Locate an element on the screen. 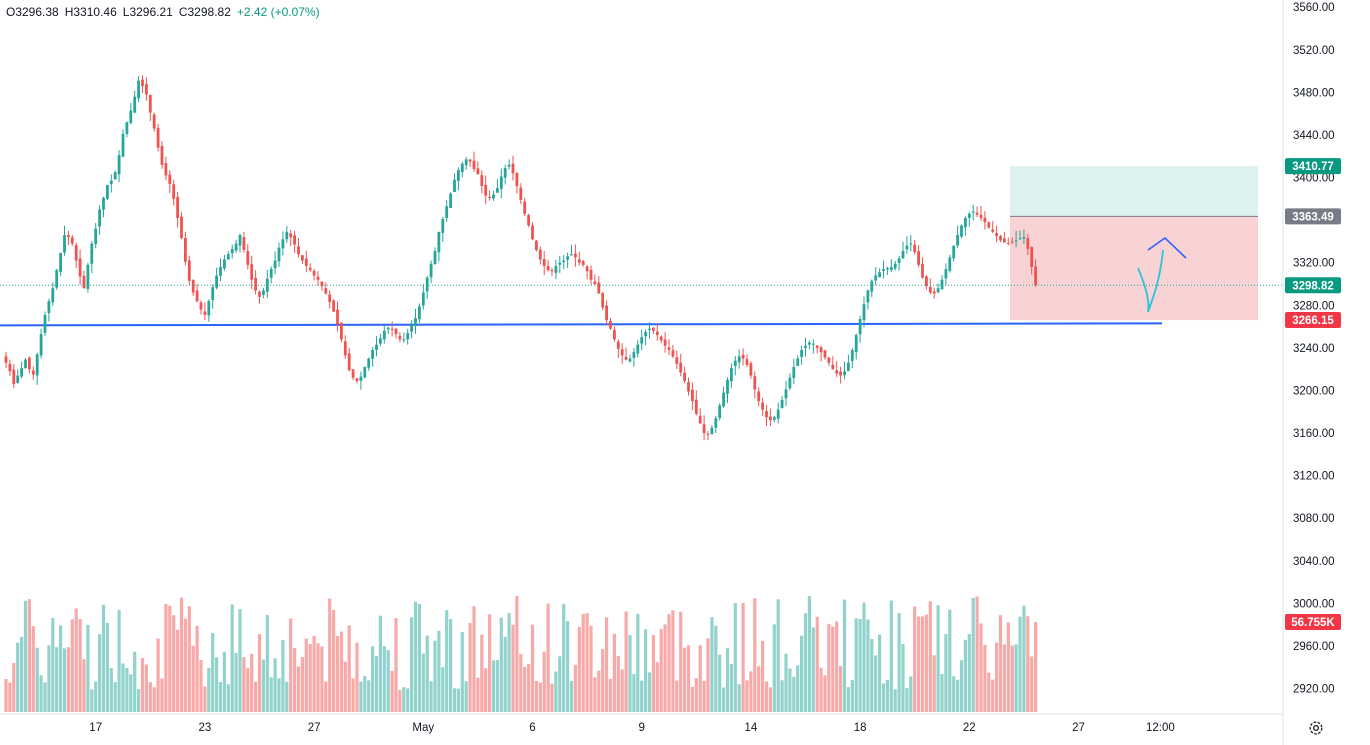  gear-icon is located at coordinates (1316, 728).